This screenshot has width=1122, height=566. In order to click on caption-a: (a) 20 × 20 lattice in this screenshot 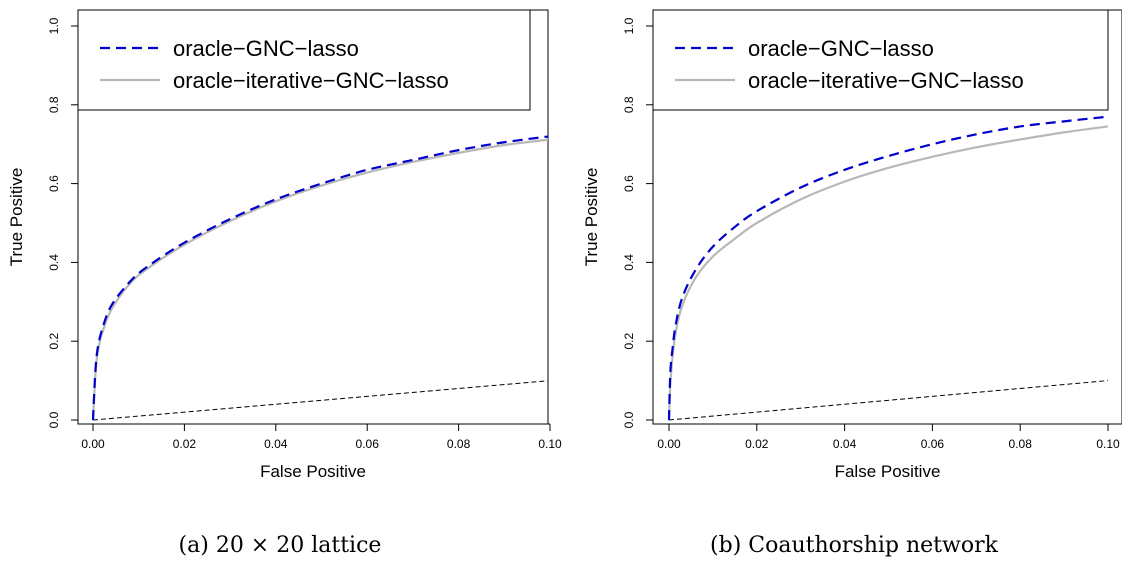, I will do `click(280, 545)`.